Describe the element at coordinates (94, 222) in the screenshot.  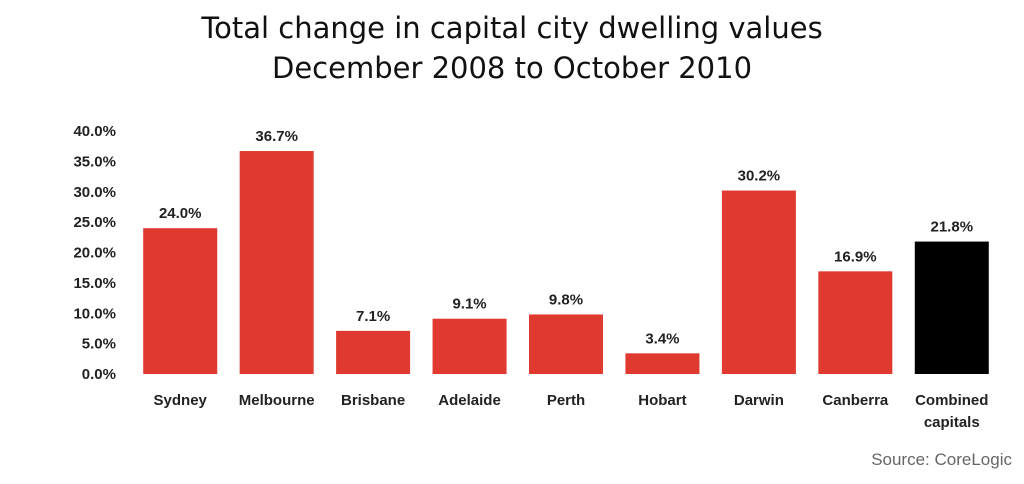
I see `y-tick-label: 25.0%` at that location.